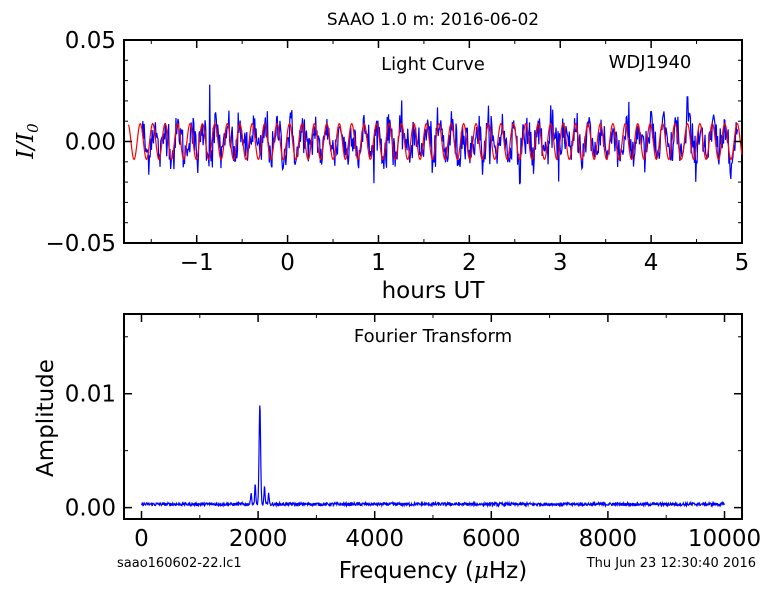 This screenshot has width=773, height=593. What do you see at coordinates (560, 263) in the screenshot?
I see `light-curve-xtick-label: 3` at bounding box center [560, 263].